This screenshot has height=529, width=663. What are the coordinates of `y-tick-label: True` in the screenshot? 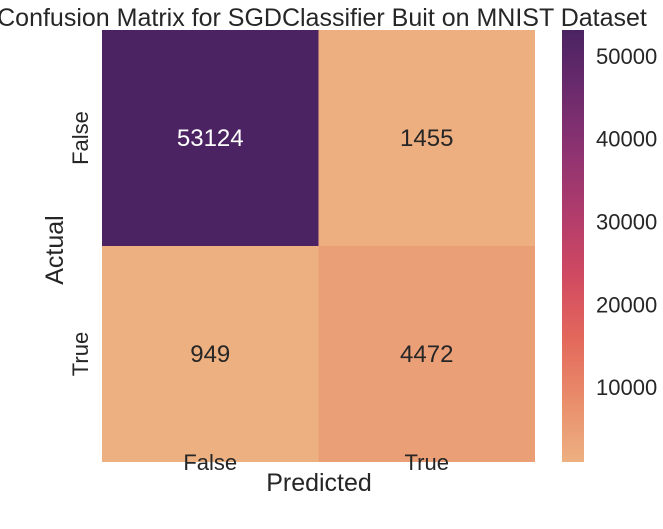 It's located at (80, 354).